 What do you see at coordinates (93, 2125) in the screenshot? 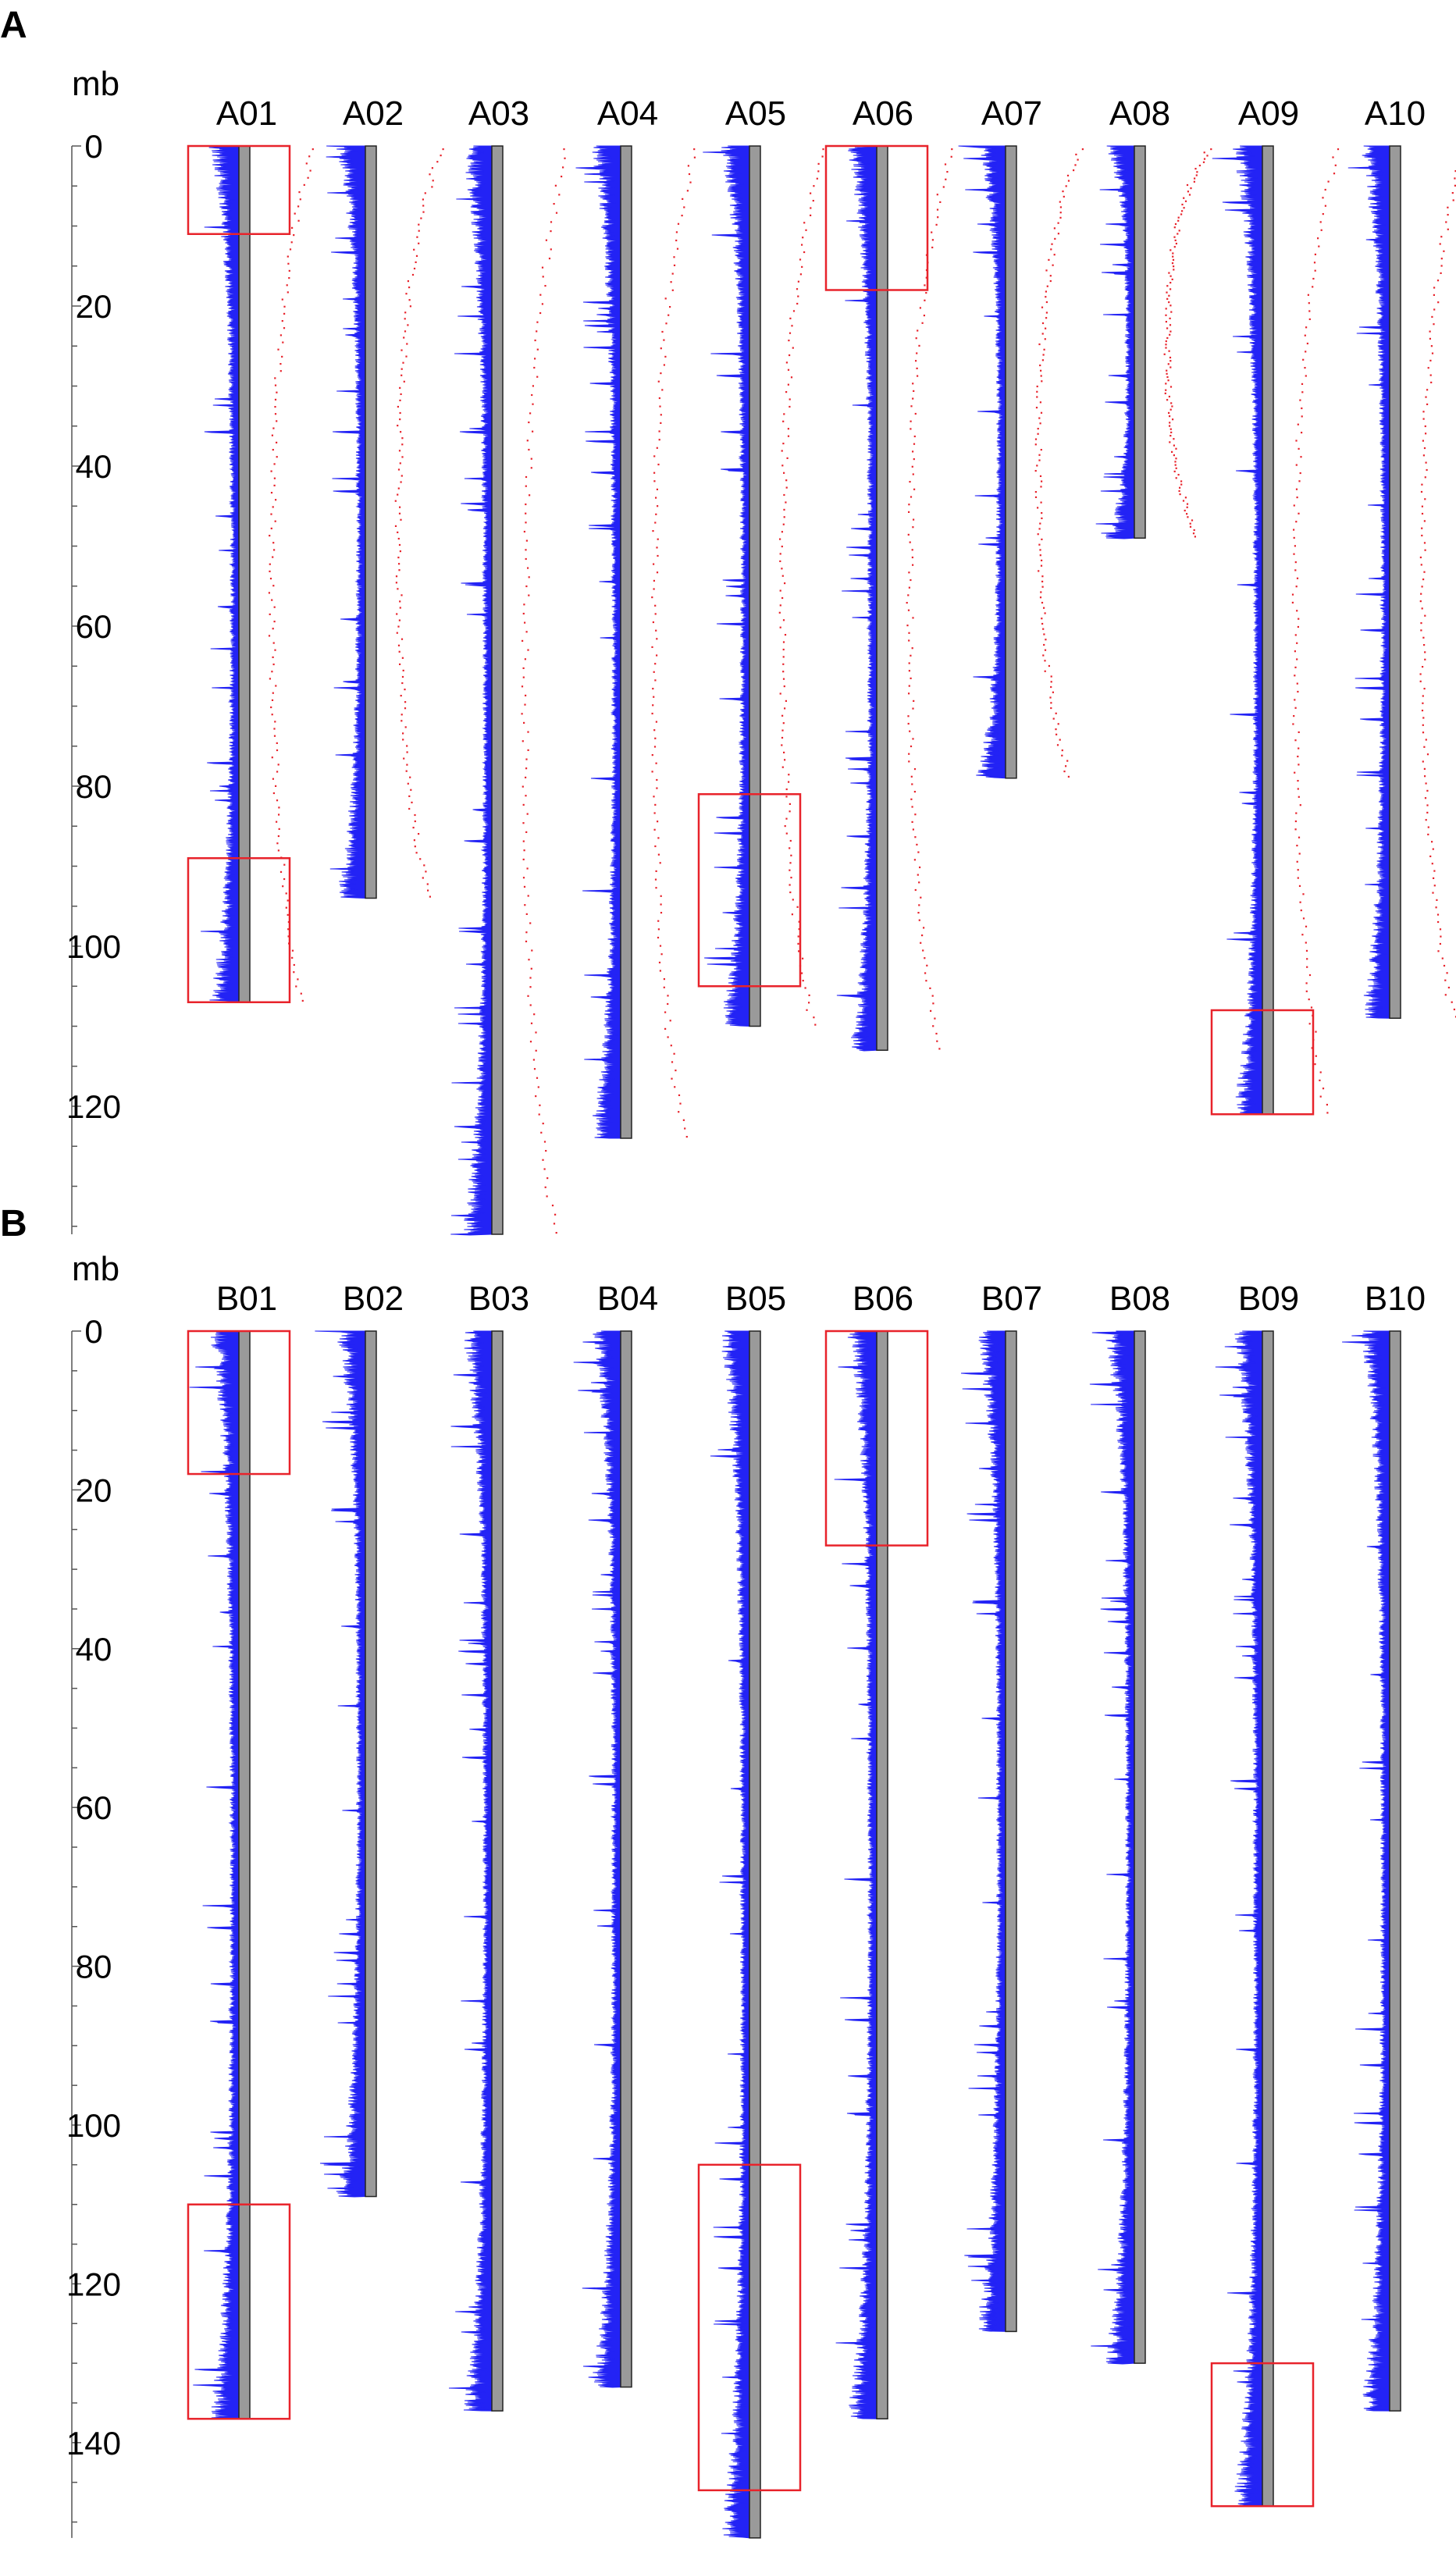
I see `y-tick-label: 100` at bounding box center [93, 2125].